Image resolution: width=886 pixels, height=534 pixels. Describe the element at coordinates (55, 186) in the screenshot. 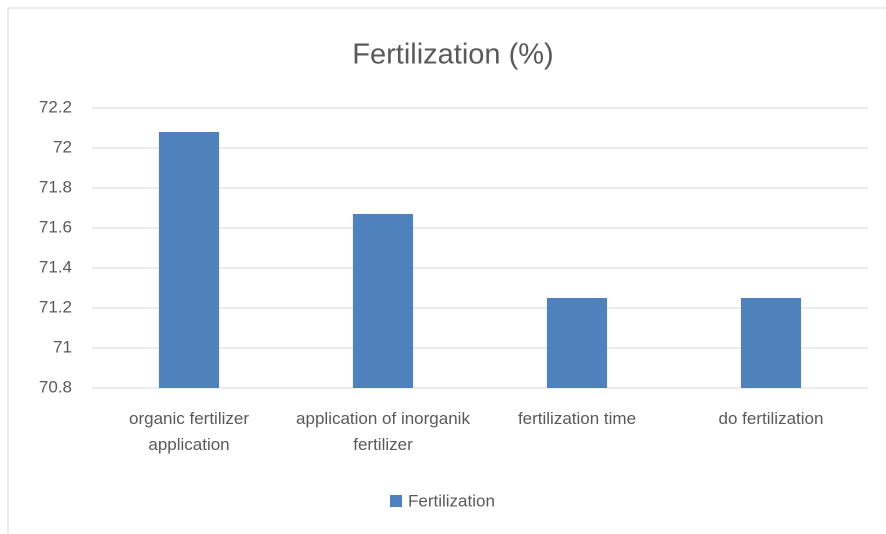

I see `y-tick-label: 71.8` at that location.